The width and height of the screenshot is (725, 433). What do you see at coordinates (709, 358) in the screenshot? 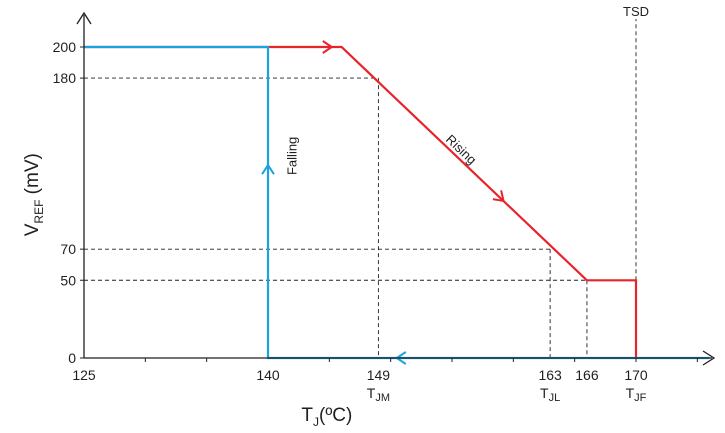
I see `x-axis-arrow-icon` at bounding box center [709, 358].